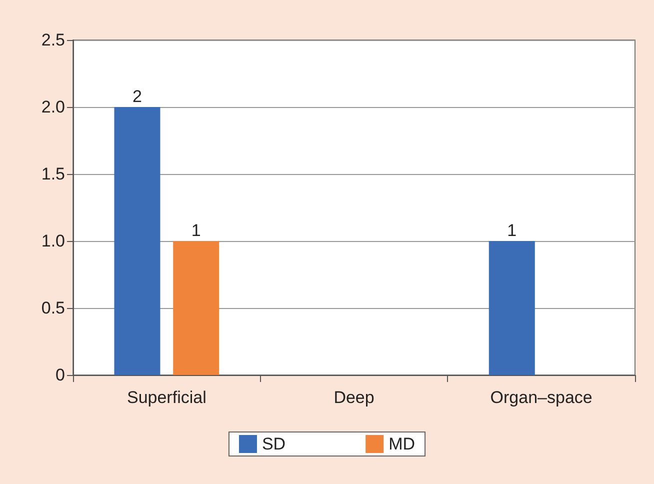 This screenshot has height=484, width=654. What do you see at coordinates (53, 174) in the screenshot?
I see `y-tick-label: 1.5` at bounding box center [53, 174].